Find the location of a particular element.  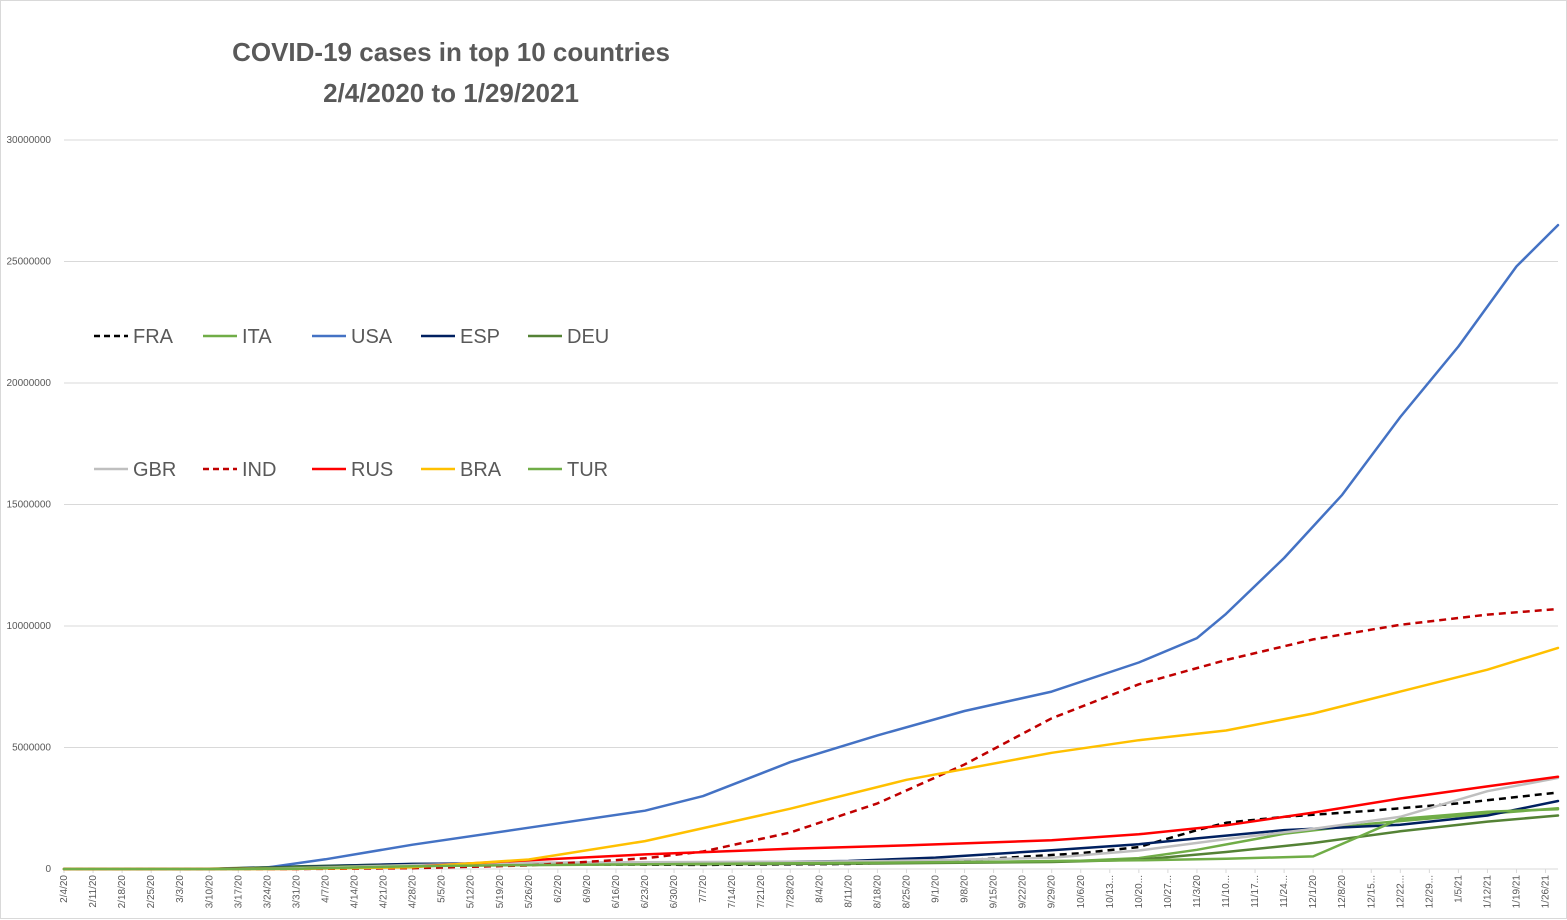

series-line-rus is located at coordinates (811, 823).